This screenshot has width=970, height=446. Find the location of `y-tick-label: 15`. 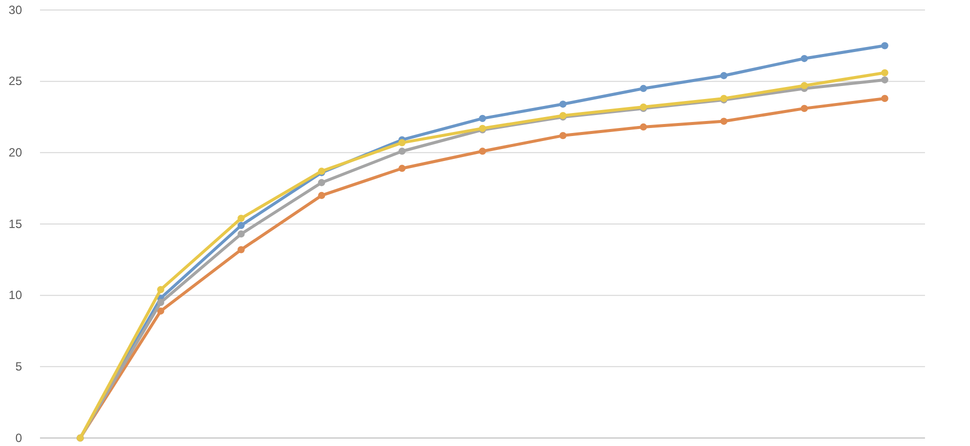

y-tick-label: 15 is located at coordinates (15, 223).